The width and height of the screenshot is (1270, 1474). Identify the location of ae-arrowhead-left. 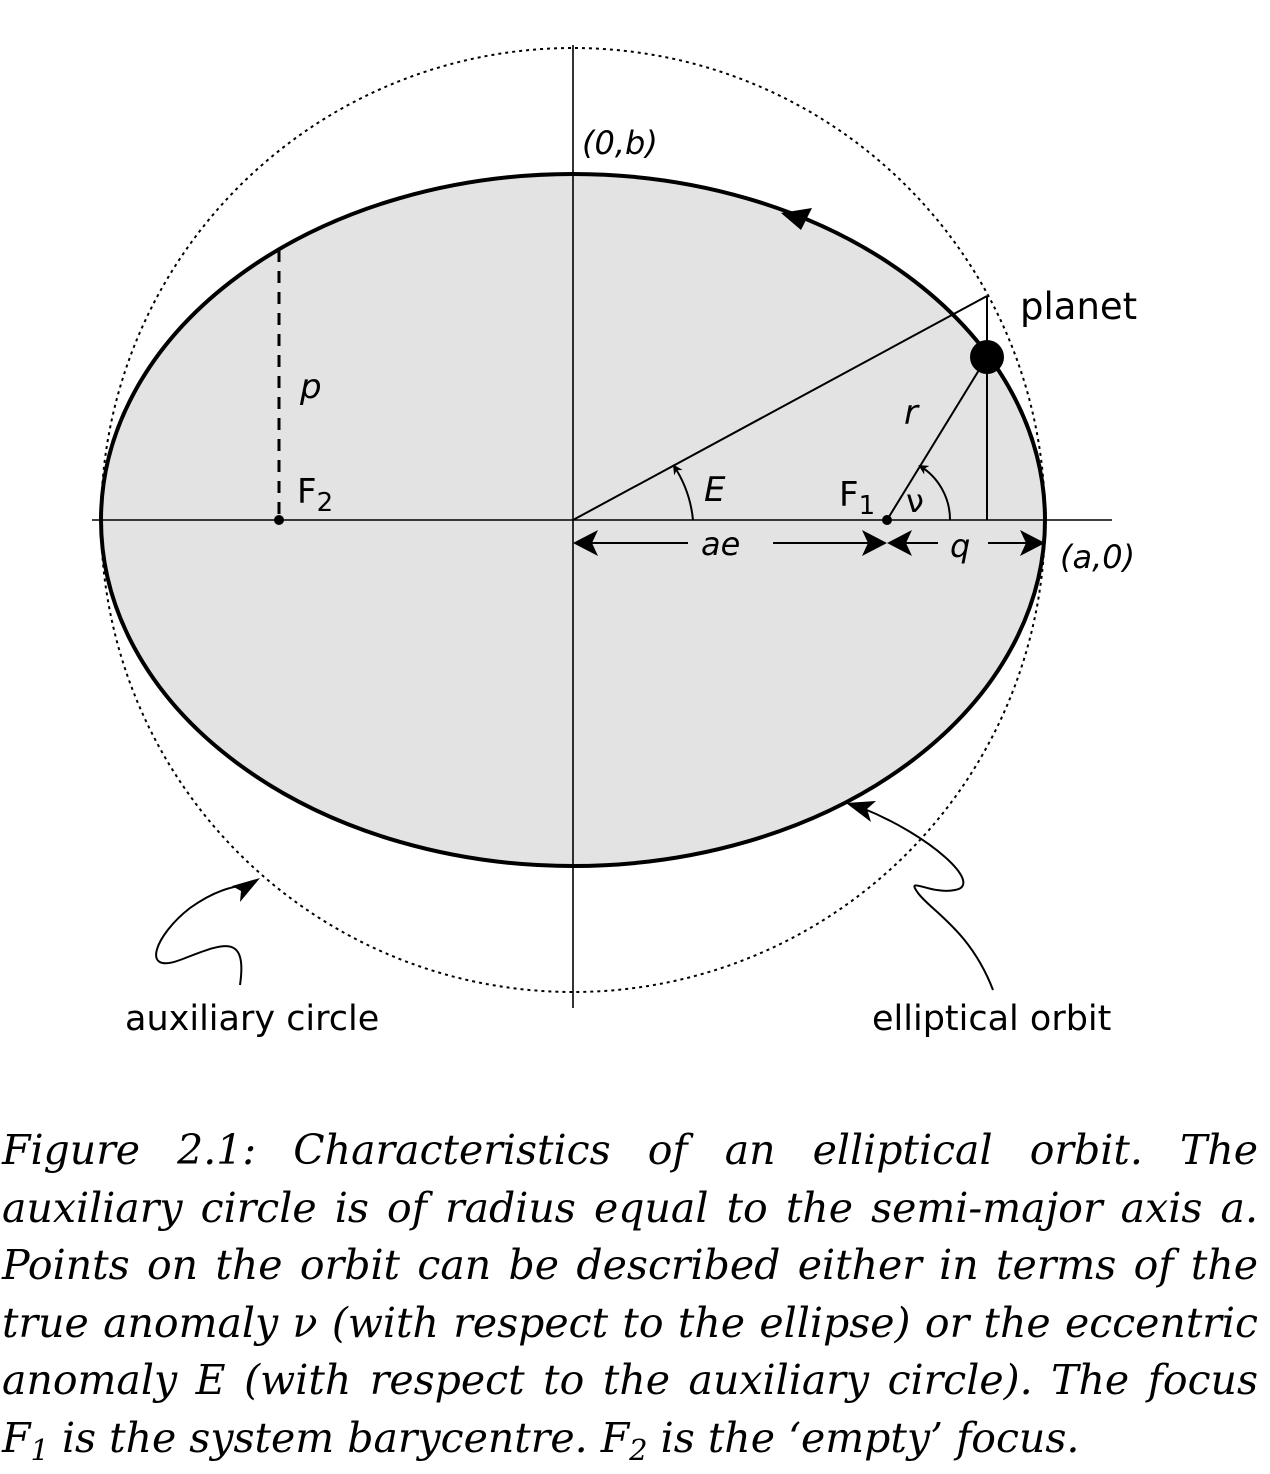
(585, 543).